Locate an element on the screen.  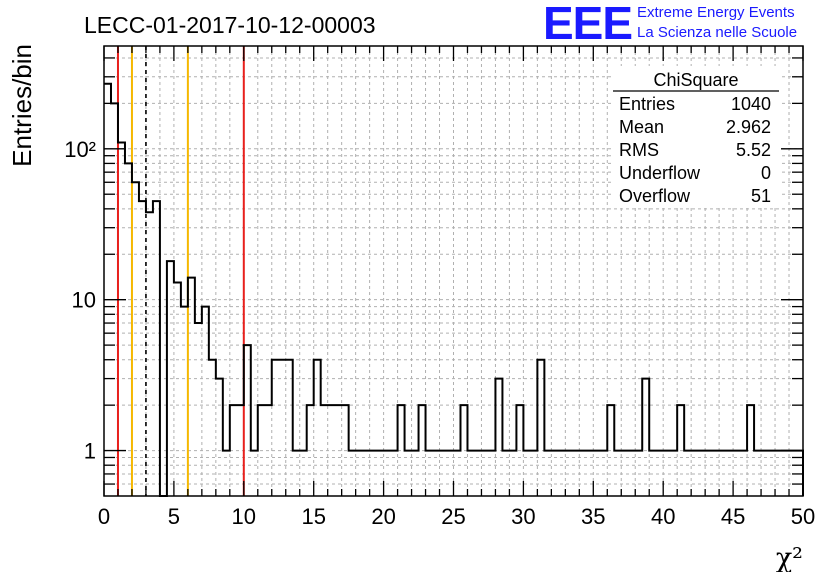
x-tick-label: 5 is located at coordinates (174, 516).